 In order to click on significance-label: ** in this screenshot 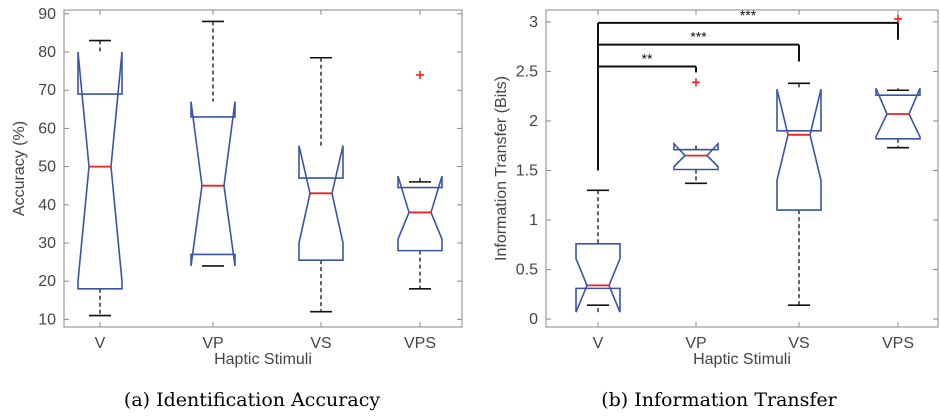, I will do `click(647, 58)`.